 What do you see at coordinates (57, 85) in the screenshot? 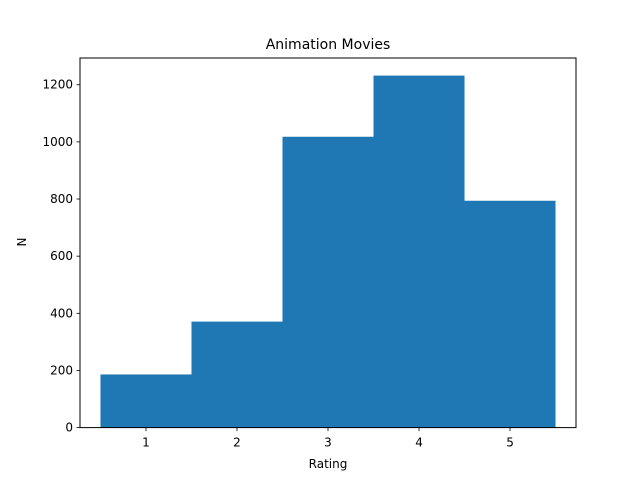
I see `y-tick-label: 1200` at bounding box center [57, 85].